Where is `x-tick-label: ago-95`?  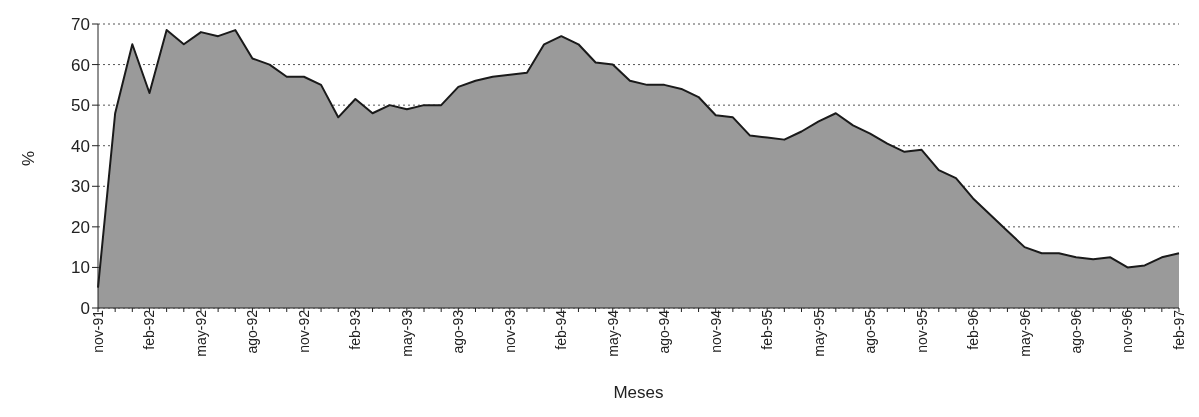
x-tick-label: ago-95 is located at coordinates (870, 331).